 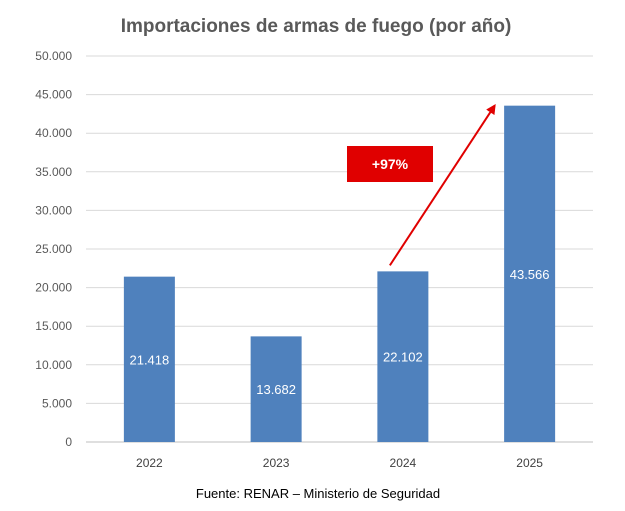 I want to click on y-tick-label: 30.000, so click(x=53, y=210).